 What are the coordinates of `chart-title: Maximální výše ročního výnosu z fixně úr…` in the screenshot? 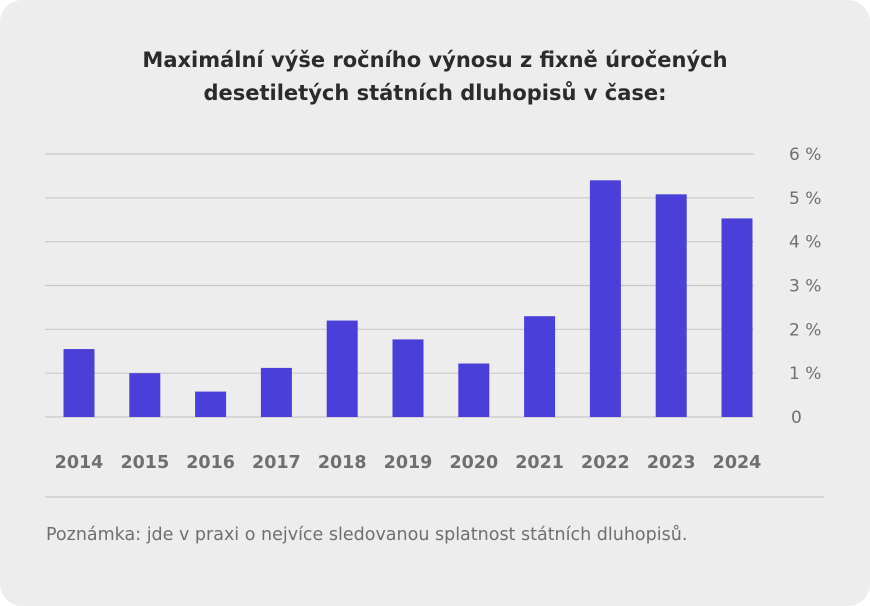 It's located at (435, 77).